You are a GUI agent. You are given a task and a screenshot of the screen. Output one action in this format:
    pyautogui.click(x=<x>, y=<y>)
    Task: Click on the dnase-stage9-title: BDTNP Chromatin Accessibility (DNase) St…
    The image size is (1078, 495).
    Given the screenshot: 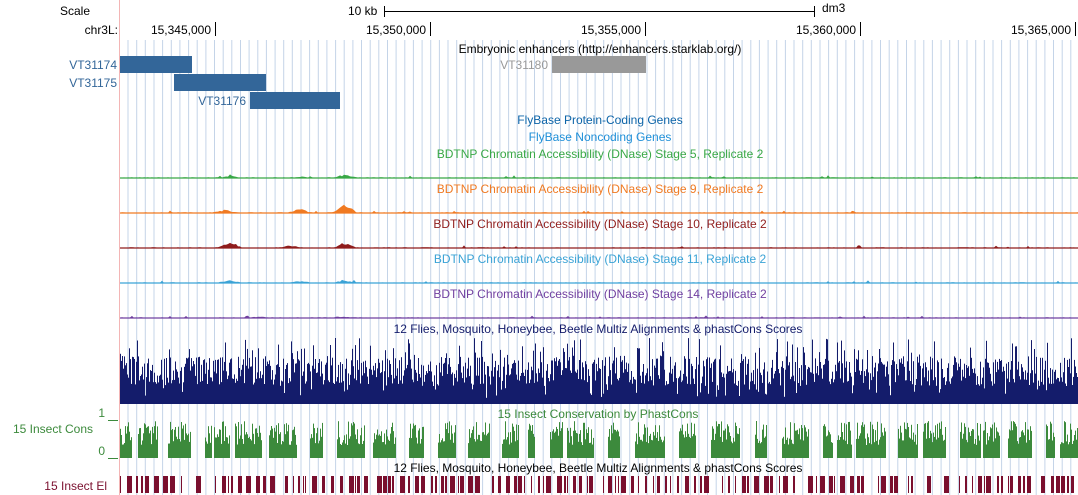 What is the action you would take?
    pyautogui.click(x=600, y=189)
    